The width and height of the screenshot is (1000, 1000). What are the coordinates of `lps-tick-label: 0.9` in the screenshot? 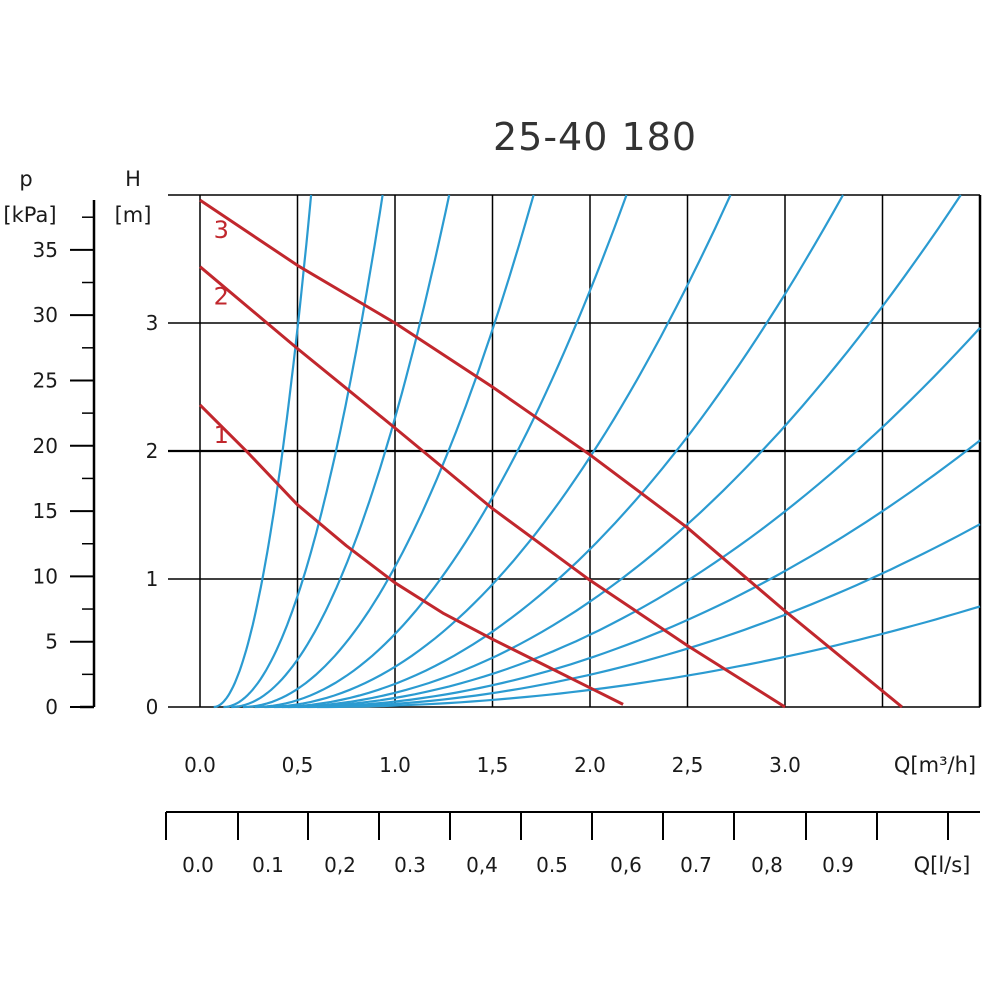 It's located at (838, 865).